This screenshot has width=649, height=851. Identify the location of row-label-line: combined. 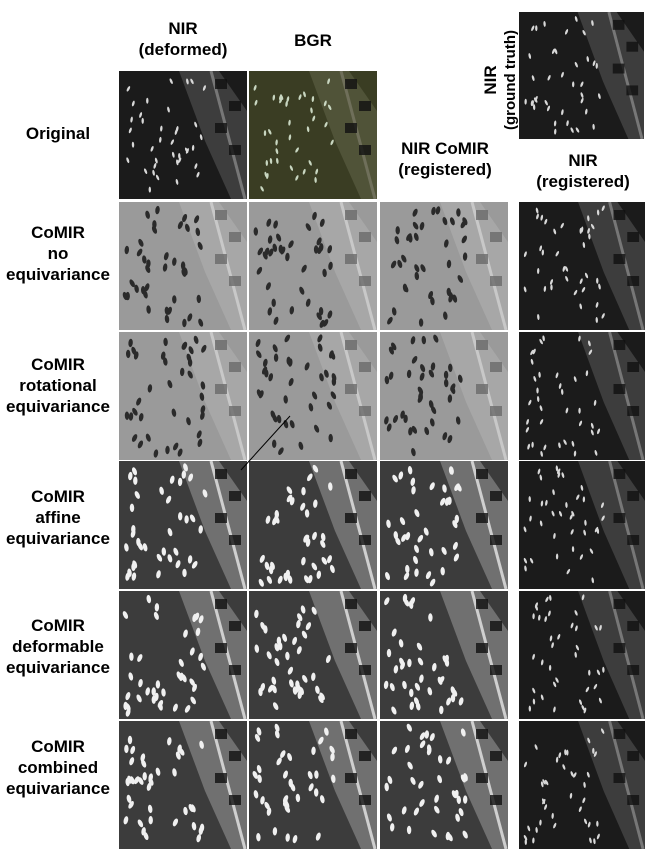
(58, 767).